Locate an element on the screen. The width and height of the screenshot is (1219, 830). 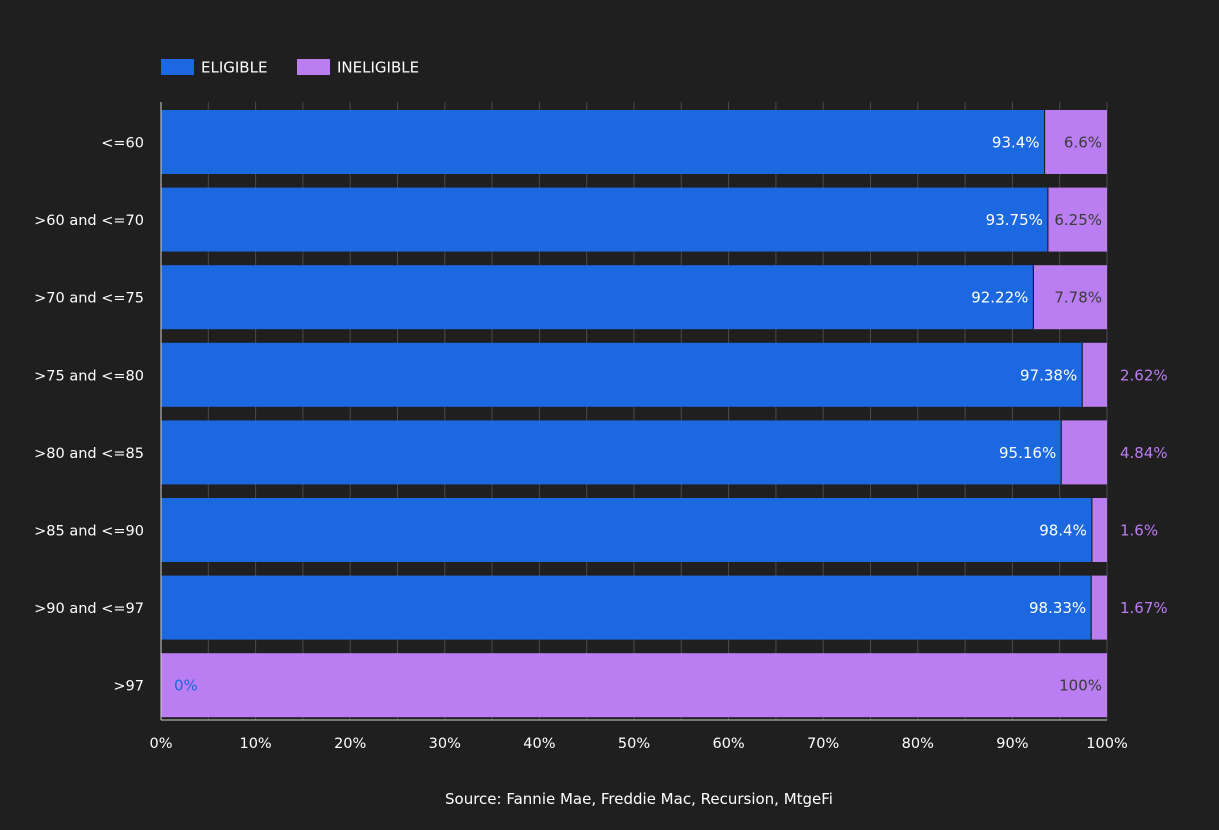
legend-label: INELIGIBLE is located at coordinates (378, 68).